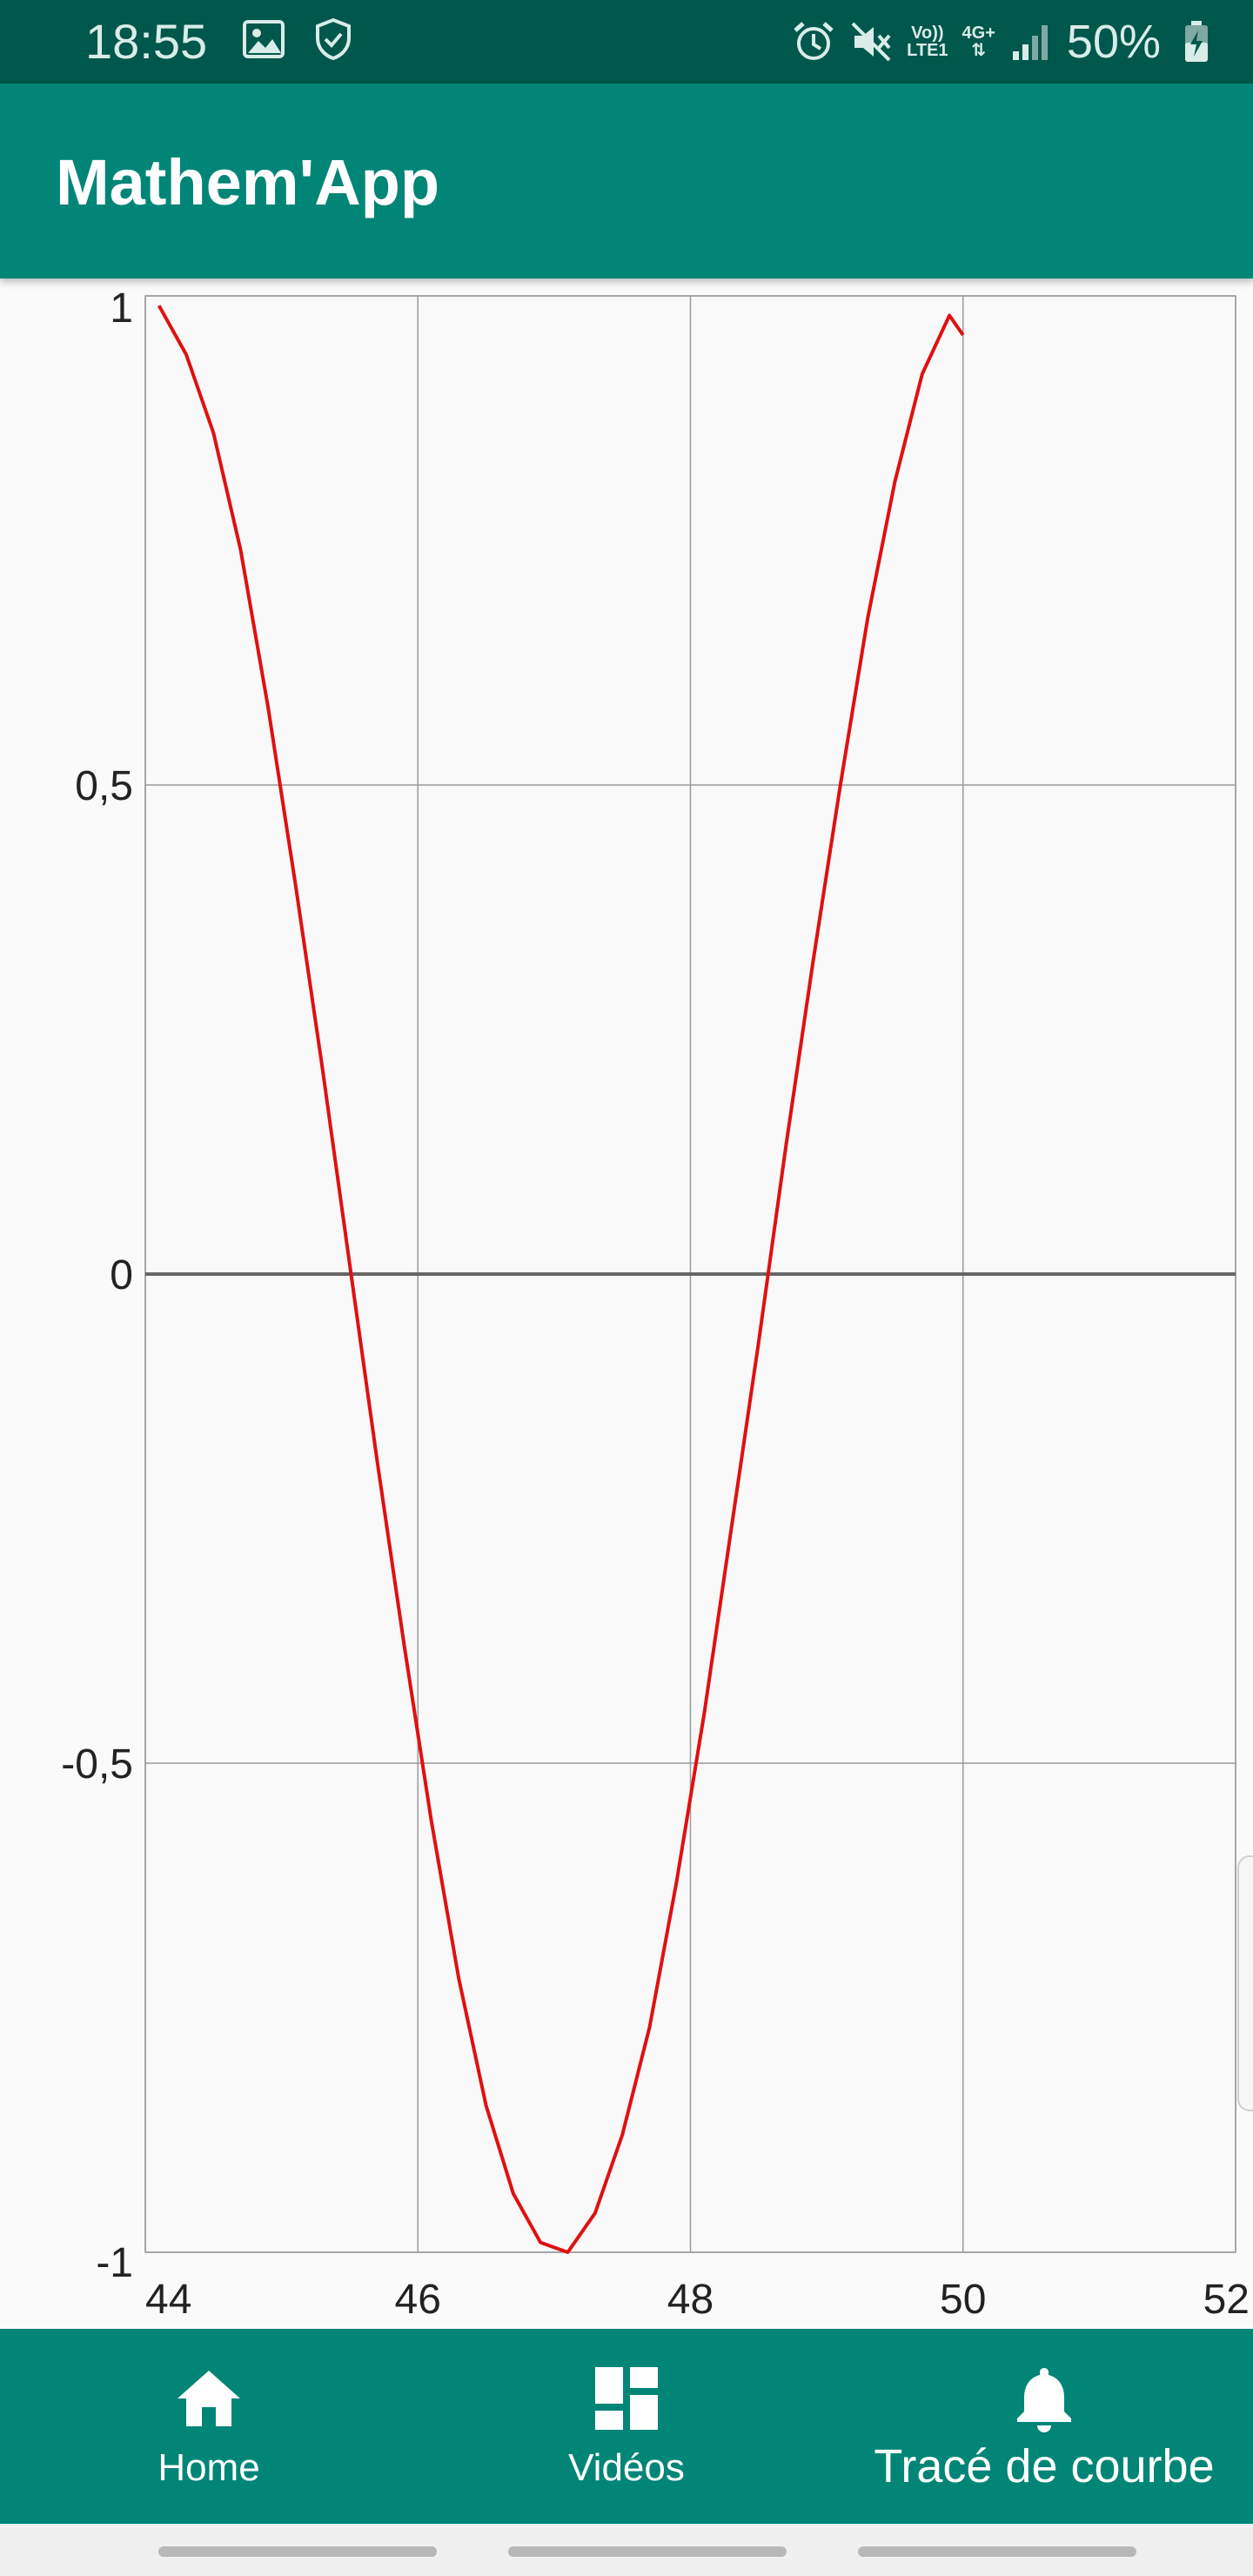  What do you see at coordinates (168, 2300) in the screenshot?
I see `x-tick-label: 44` at bounding box center [168, 2300].